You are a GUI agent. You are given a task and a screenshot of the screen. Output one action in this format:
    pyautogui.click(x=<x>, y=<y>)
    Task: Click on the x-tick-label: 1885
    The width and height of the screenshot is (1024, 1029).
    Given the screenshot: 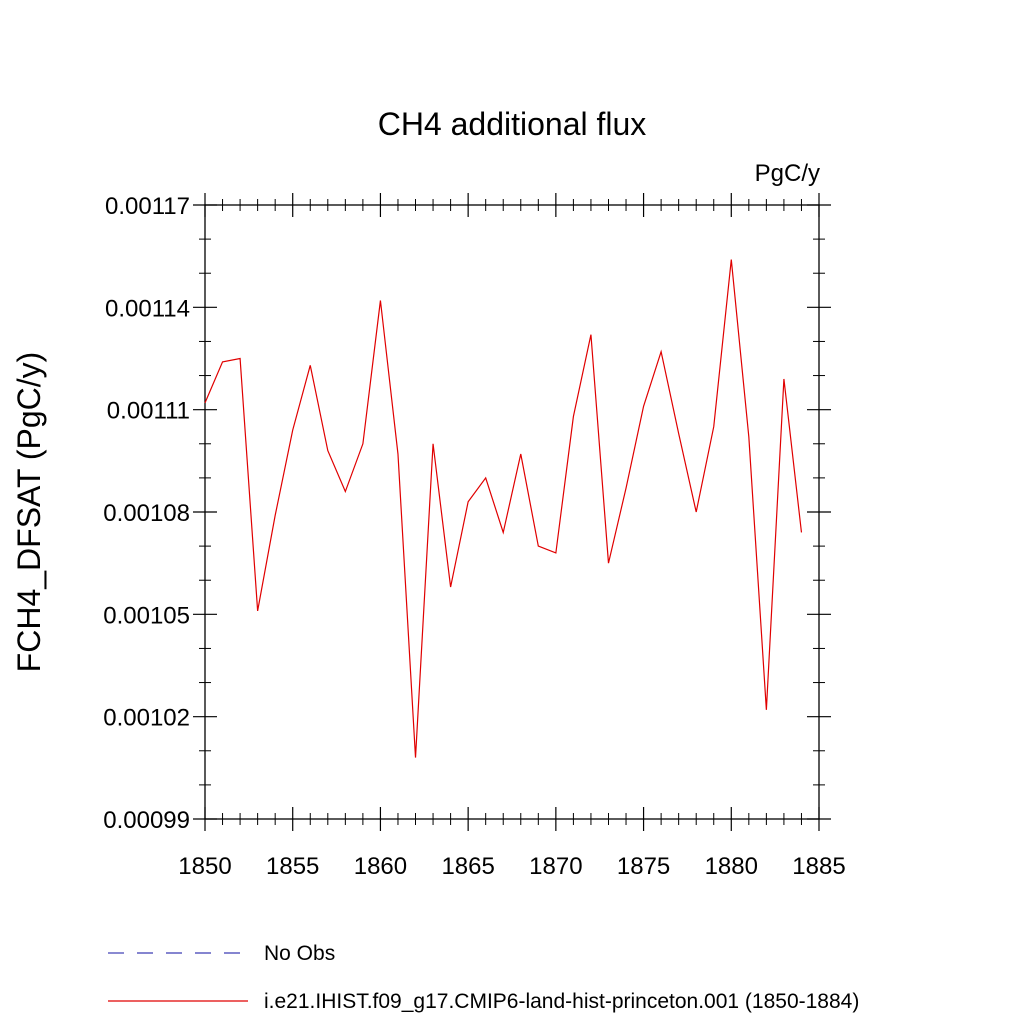 What is the action you would take?
    pyautogui.click(x=818, y=866)
    